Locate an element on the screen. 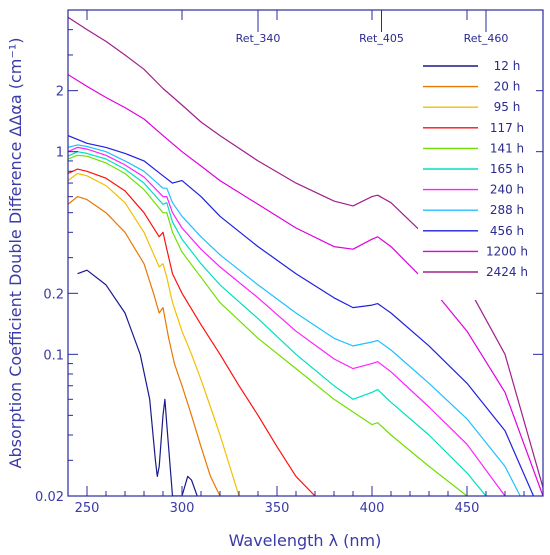 The height and width of the screenshot is (555, 550). series-line-12h is located at coordinates (137, 382).